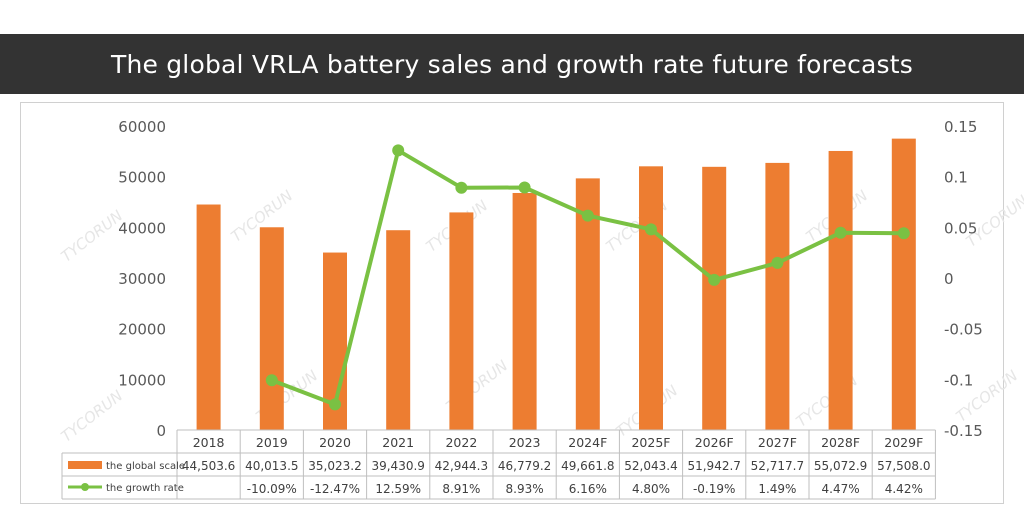 The width and height of the screenshot is (1024, 512). Describe the element at coordinates (777, 442) in the screenshot. I see `x-tick-label: 2027F` at that location.